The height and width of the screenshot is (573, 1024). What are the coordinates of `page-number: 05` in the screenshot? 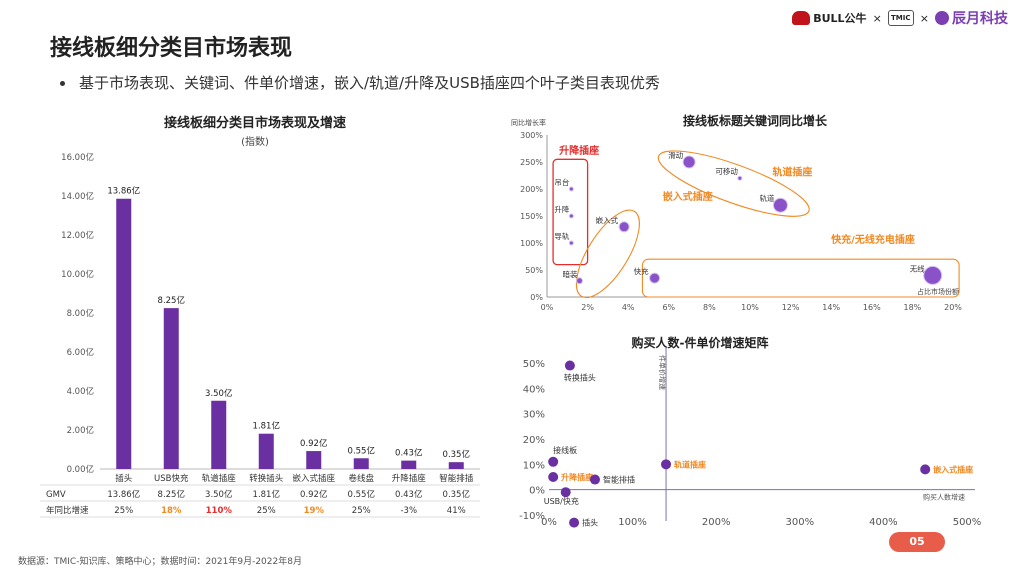 It's located at (917, 542).